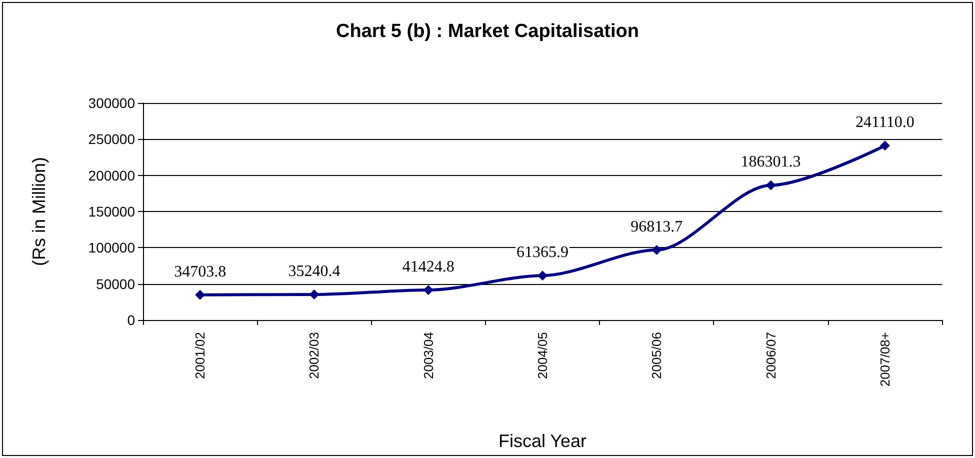 The image size is (975, 458). Describe the element at coordinates (656, 227) in the screenshot. I see `data-label: 96813.7` at that location.